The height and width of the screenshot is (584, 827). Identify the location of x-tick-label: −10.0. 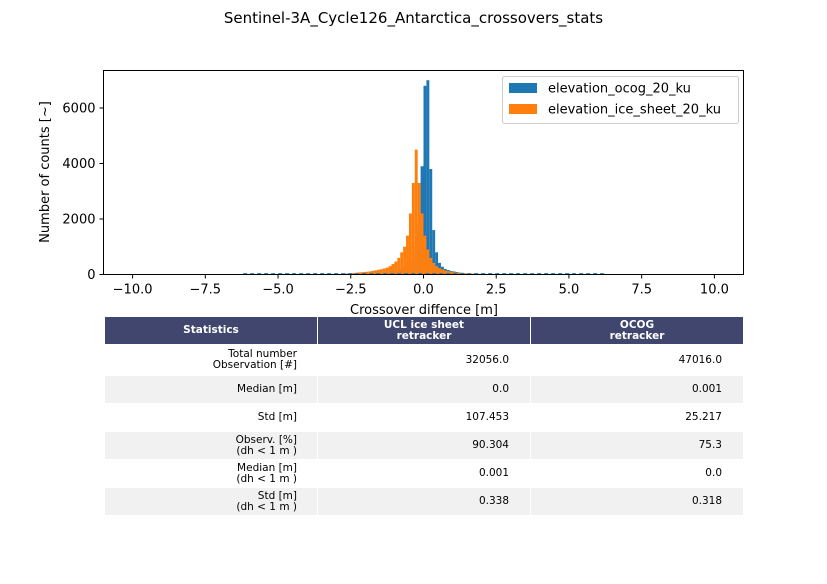
(133, 290).